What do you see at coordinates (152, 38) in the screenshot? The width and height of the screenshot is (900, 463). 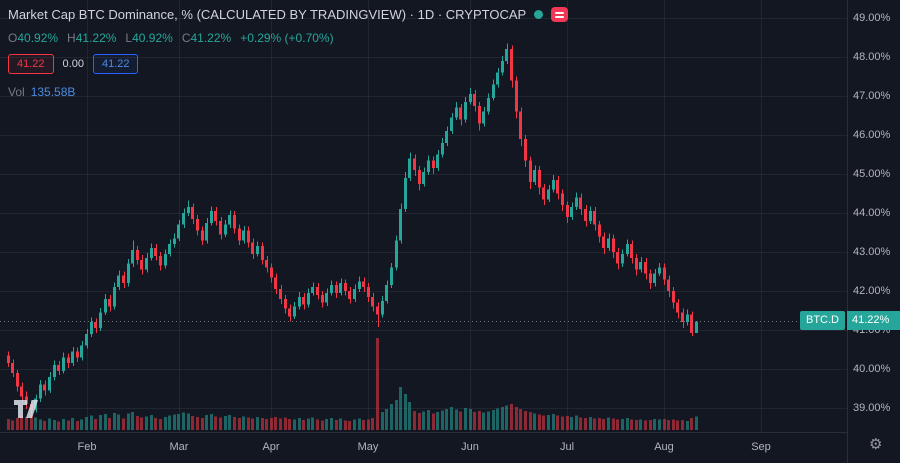 I see `low-value: 40.92%` at bounding box center [152, 38].